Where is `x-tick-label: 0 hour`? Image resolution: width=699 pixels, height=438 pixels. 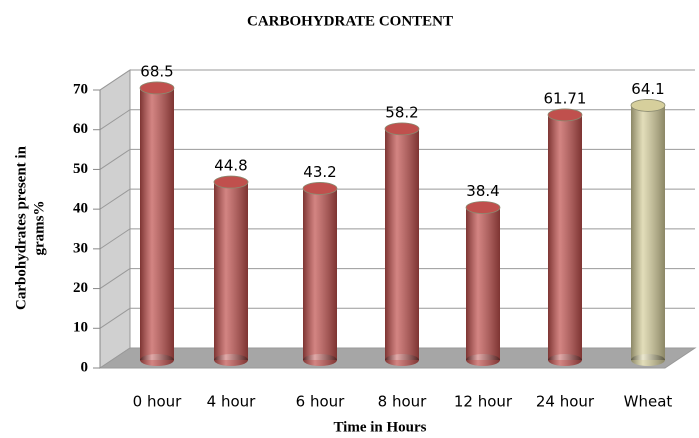
x-tick-label: 0 hour is located at coordinates (158, 402).